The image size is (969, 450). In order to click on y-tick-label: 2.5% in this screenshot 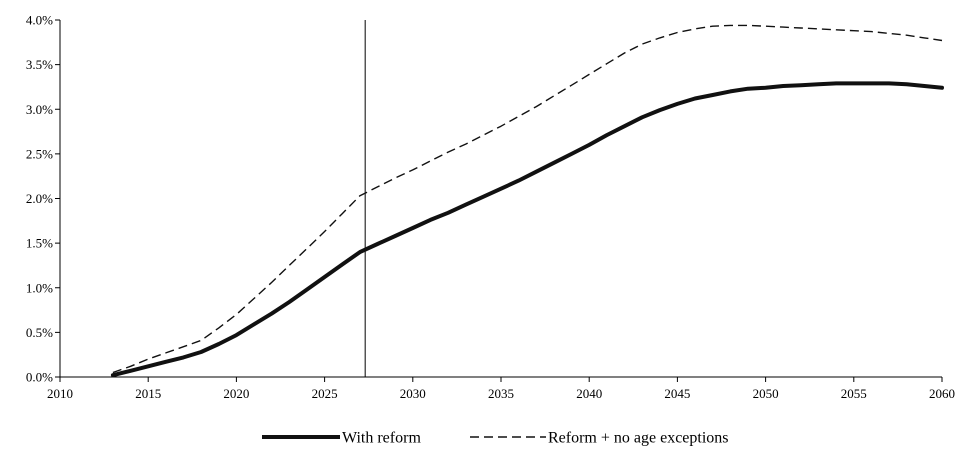, I will do `click(39, 153)`.